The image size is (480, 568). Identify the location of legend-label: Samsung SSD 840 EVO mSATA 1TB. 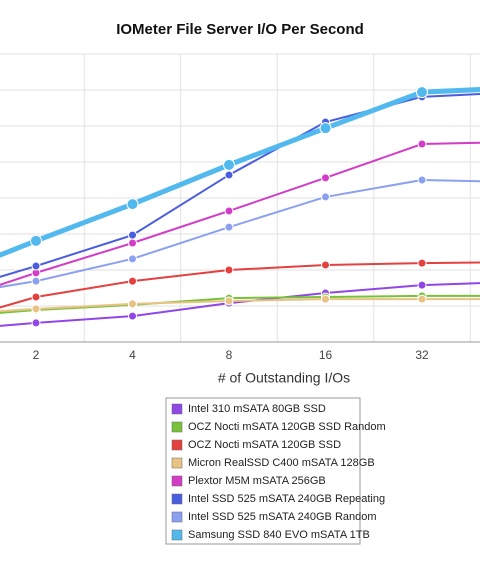
(279, 535).